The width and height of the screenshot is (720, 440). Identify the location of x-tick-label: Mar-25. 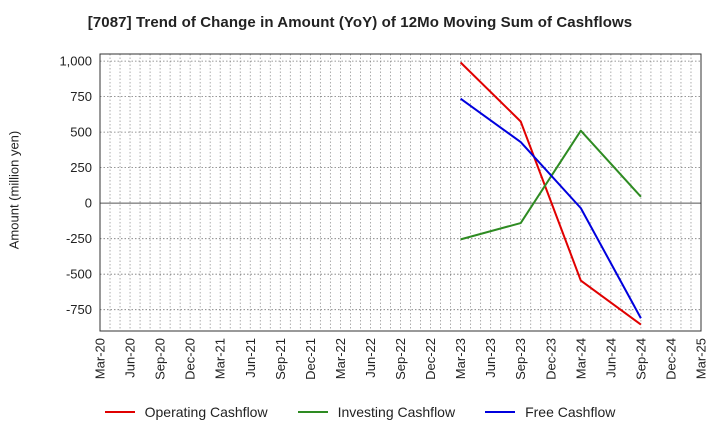
(701, 358).